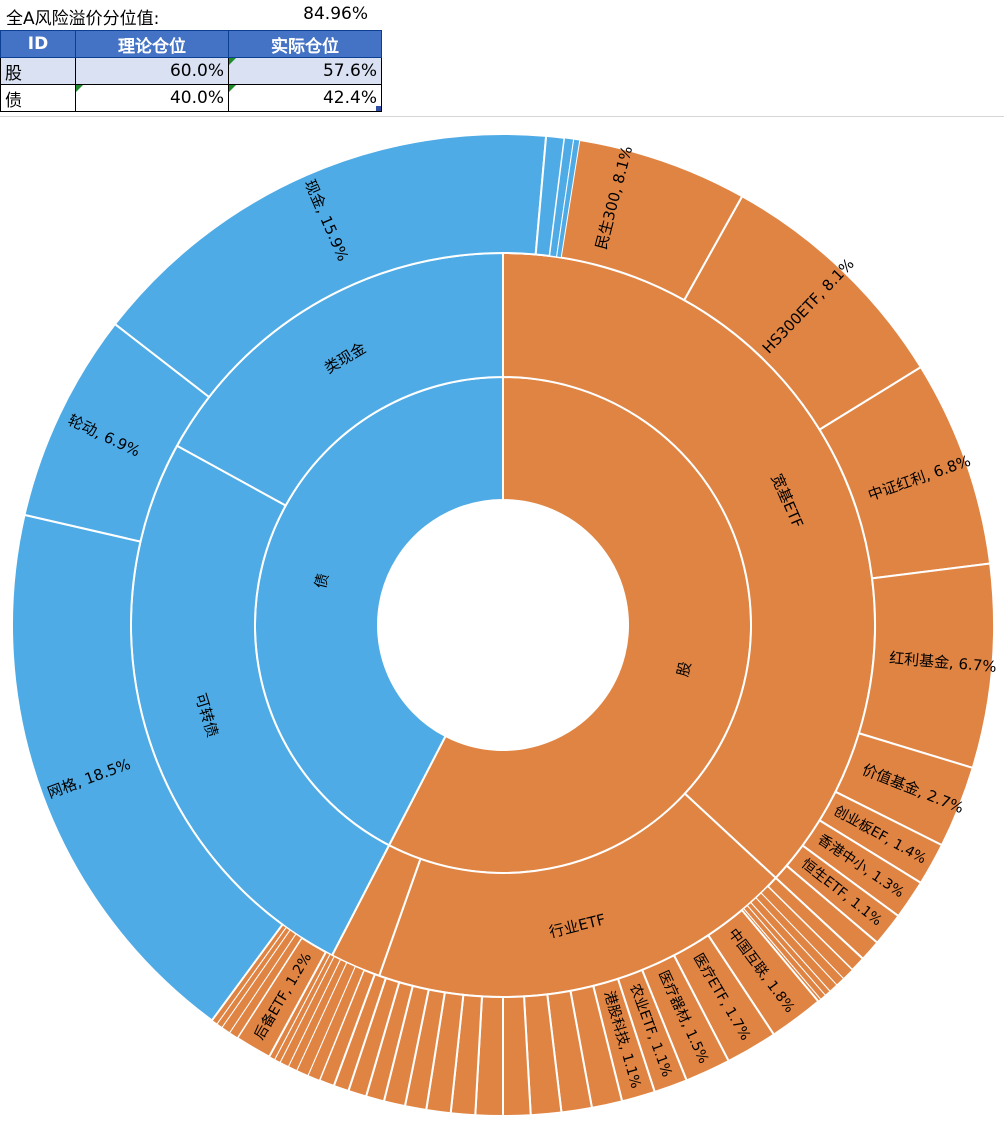 This screenshot has height=1132, width=1004. I want to click on row-id-cell: 债, so click(38, 98).